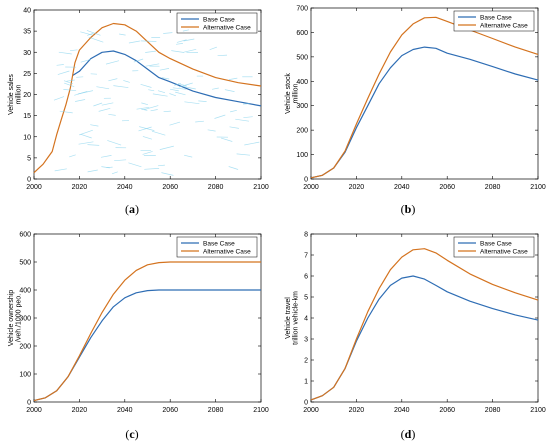 The image size is (550, 446). What do you see at coordinates (25, 375) in the screenshot?
I see `y-tick-label: 100` at bounding box center [25, 375].